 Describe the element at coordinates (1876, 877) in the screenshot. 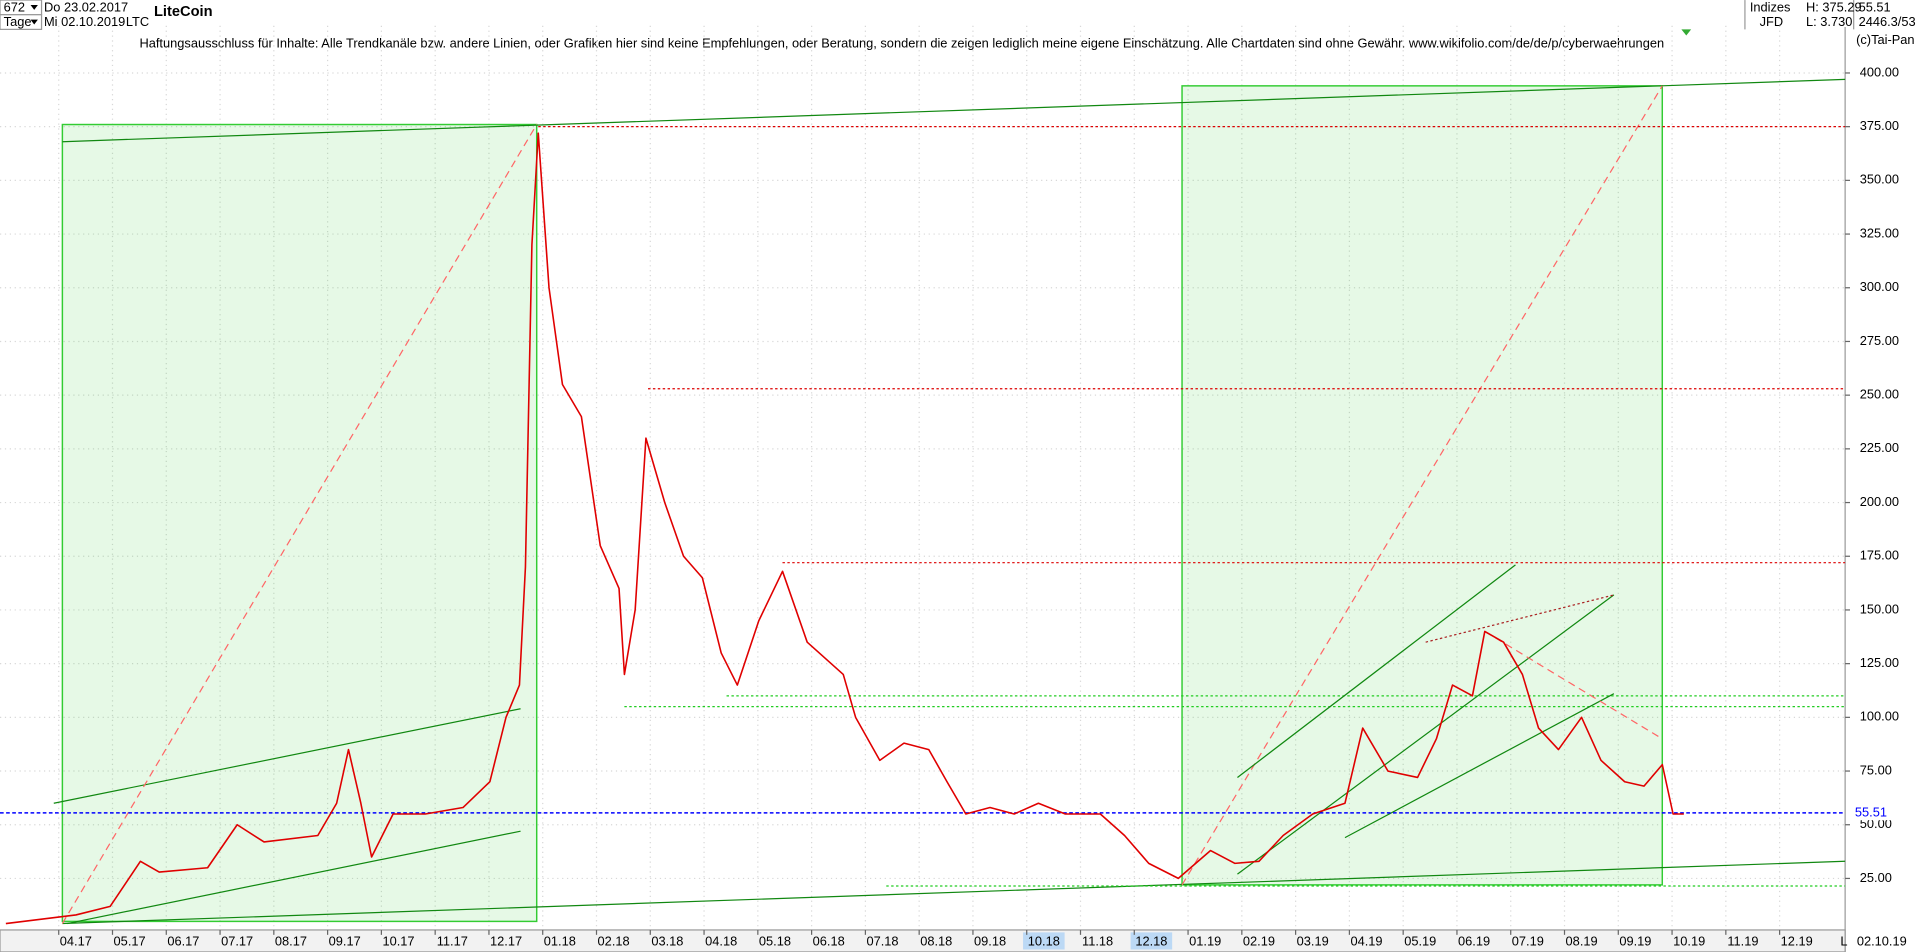

I see `y-tick-label: 25.00` at that location.